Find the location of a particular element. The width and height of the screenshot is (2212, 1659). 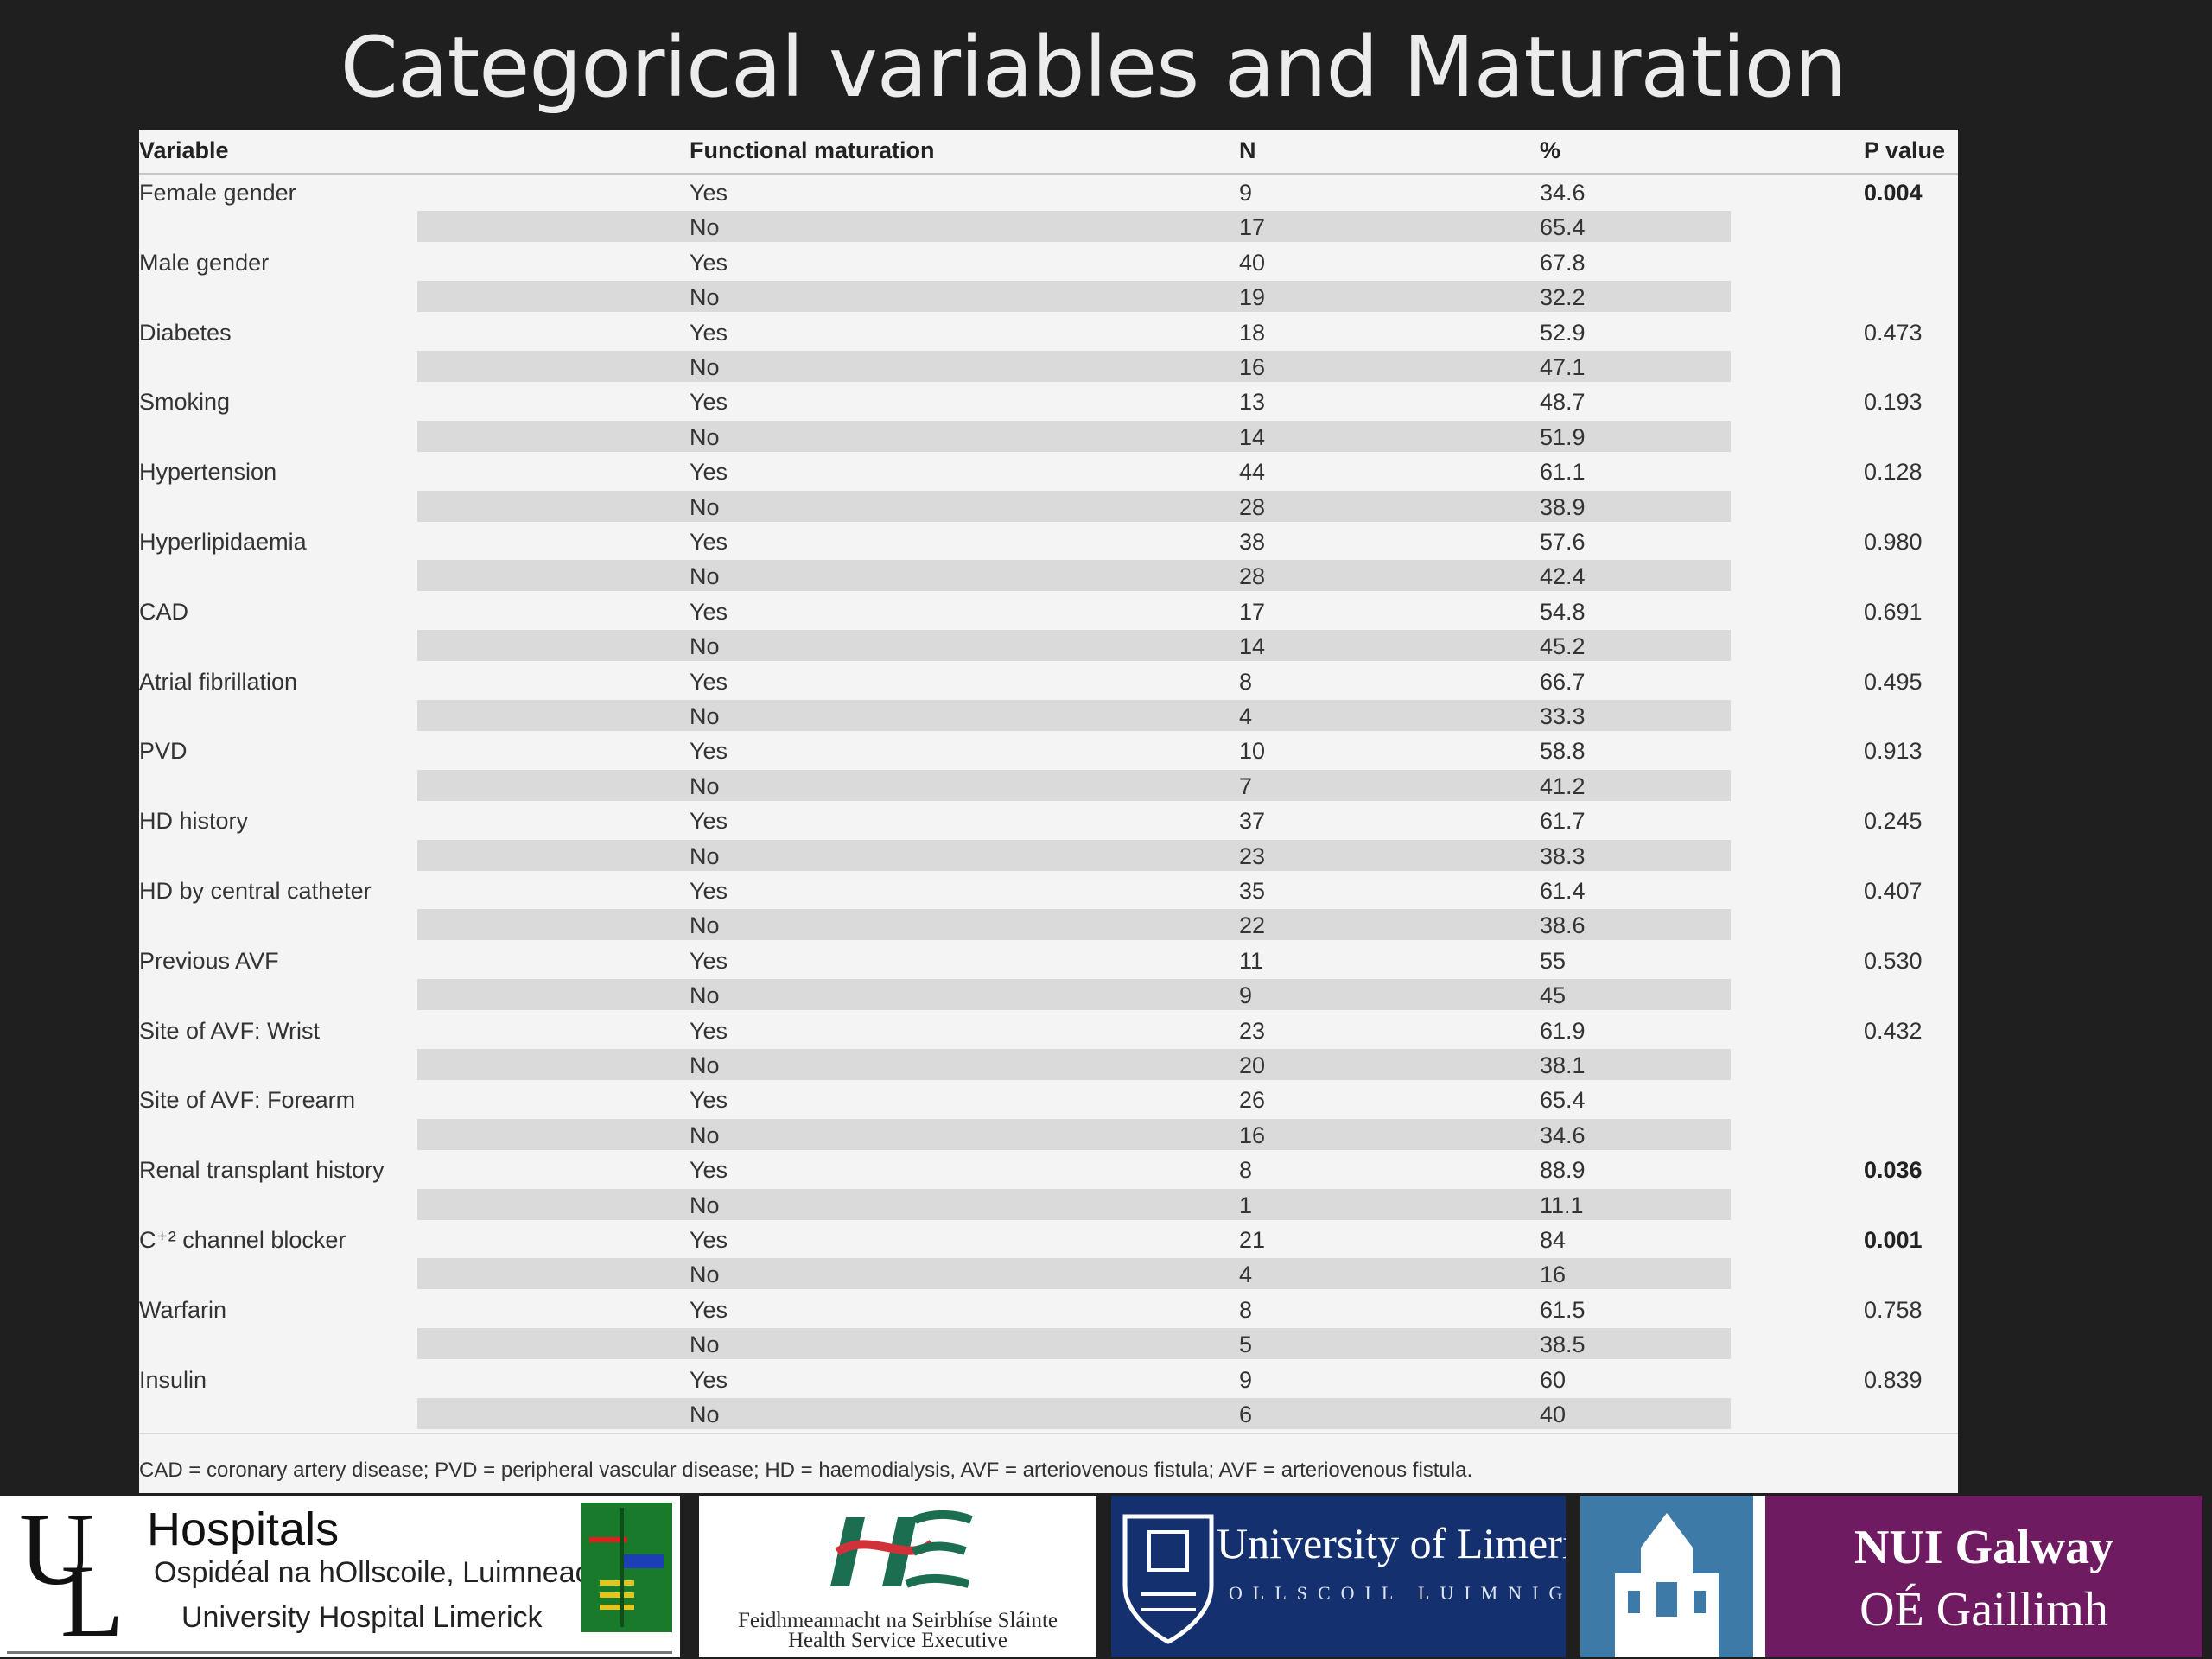

cell-percent: 41.2 is located at coordinates (1563, 785).